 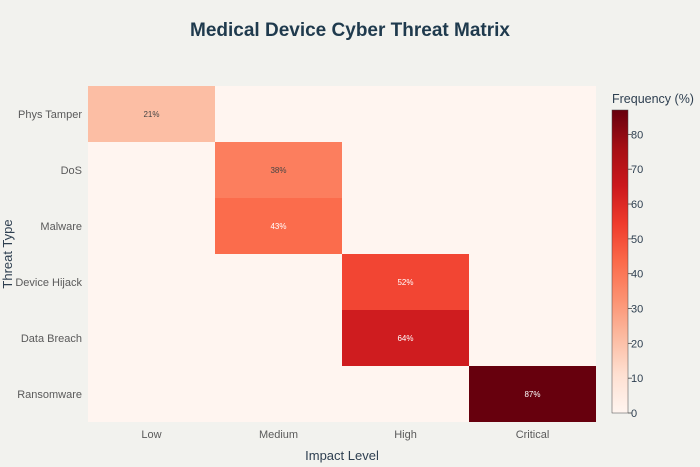 I want to click on heatmap-cell-ransomware-high, so click(x=405, y=394).